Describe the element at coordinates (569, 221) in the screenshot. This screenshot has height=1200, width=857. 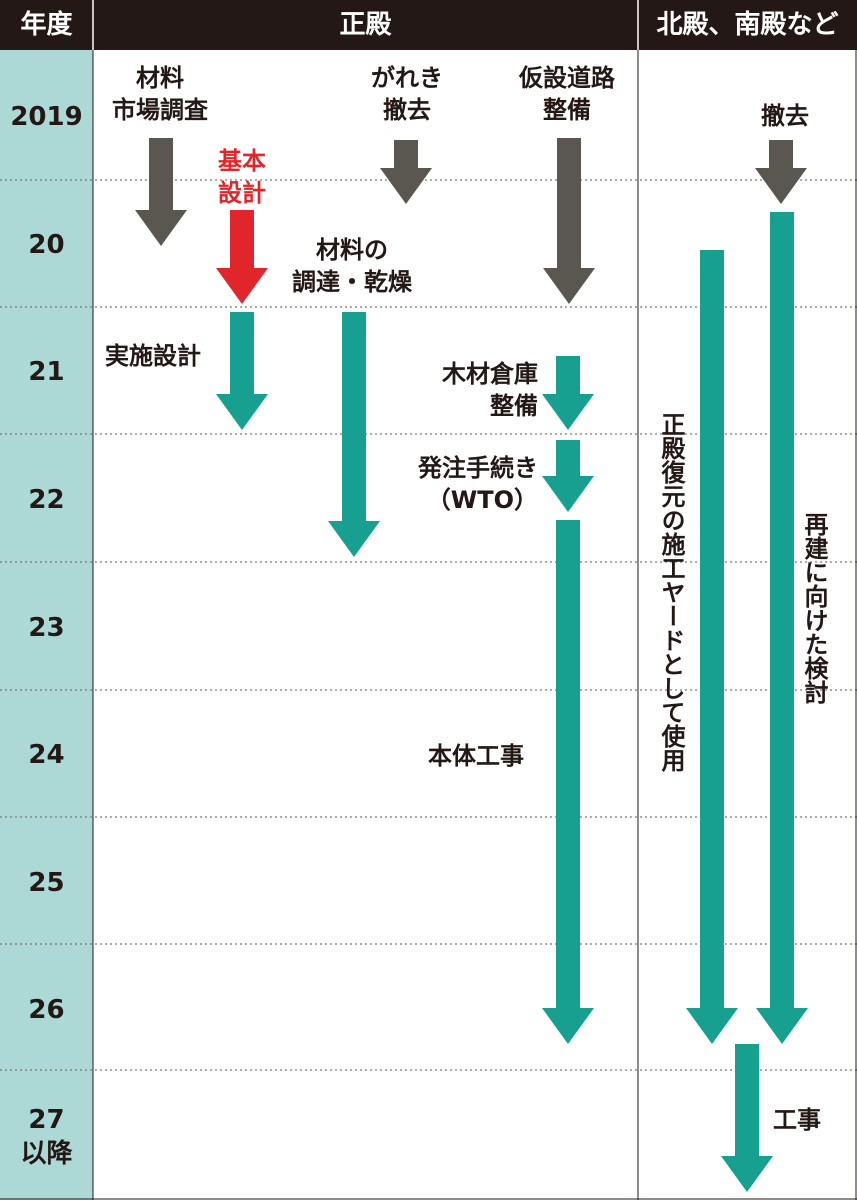
I see `arrow-temp-road` at that location.